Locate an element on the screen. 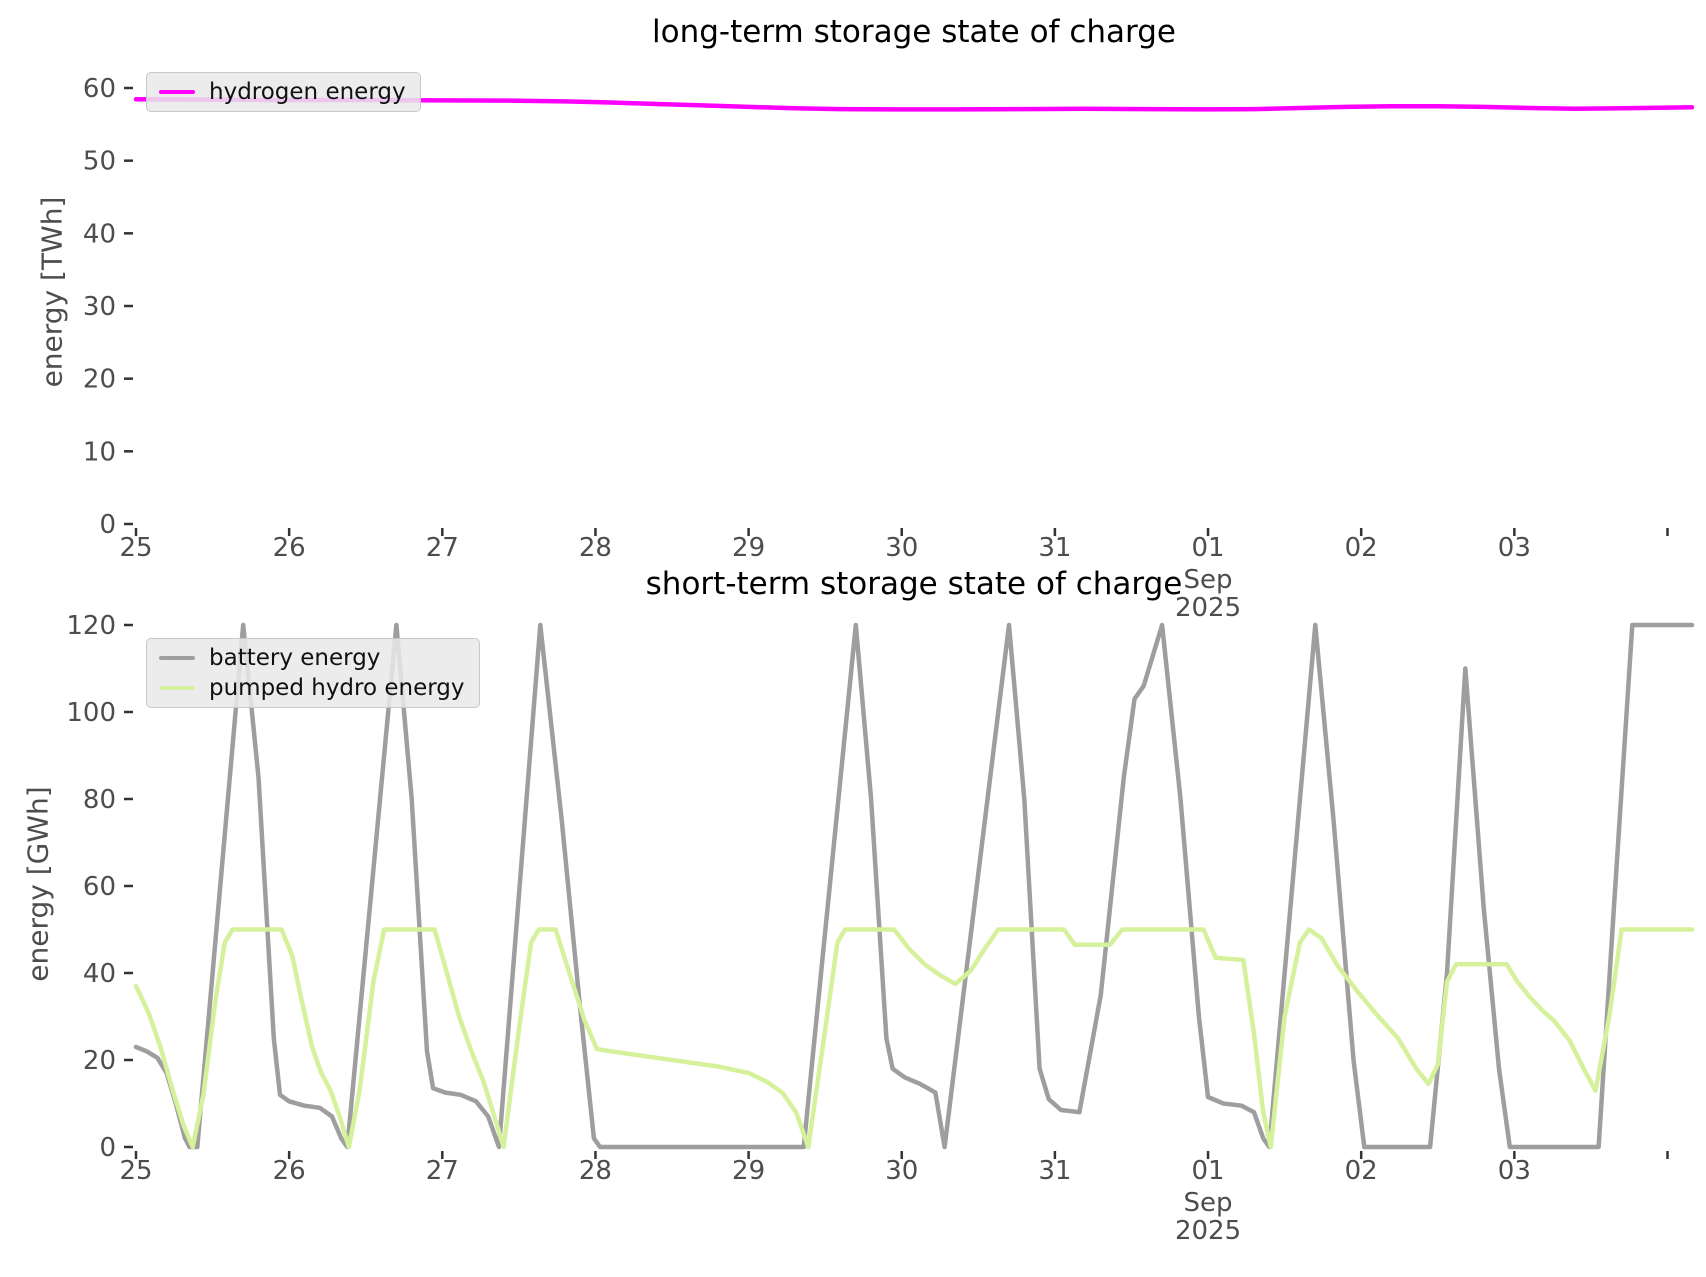 Image resolution: width=1706 pixels, height=1277 pixels. legend-row-battery: battery energy is located at coordinates (312, 658).